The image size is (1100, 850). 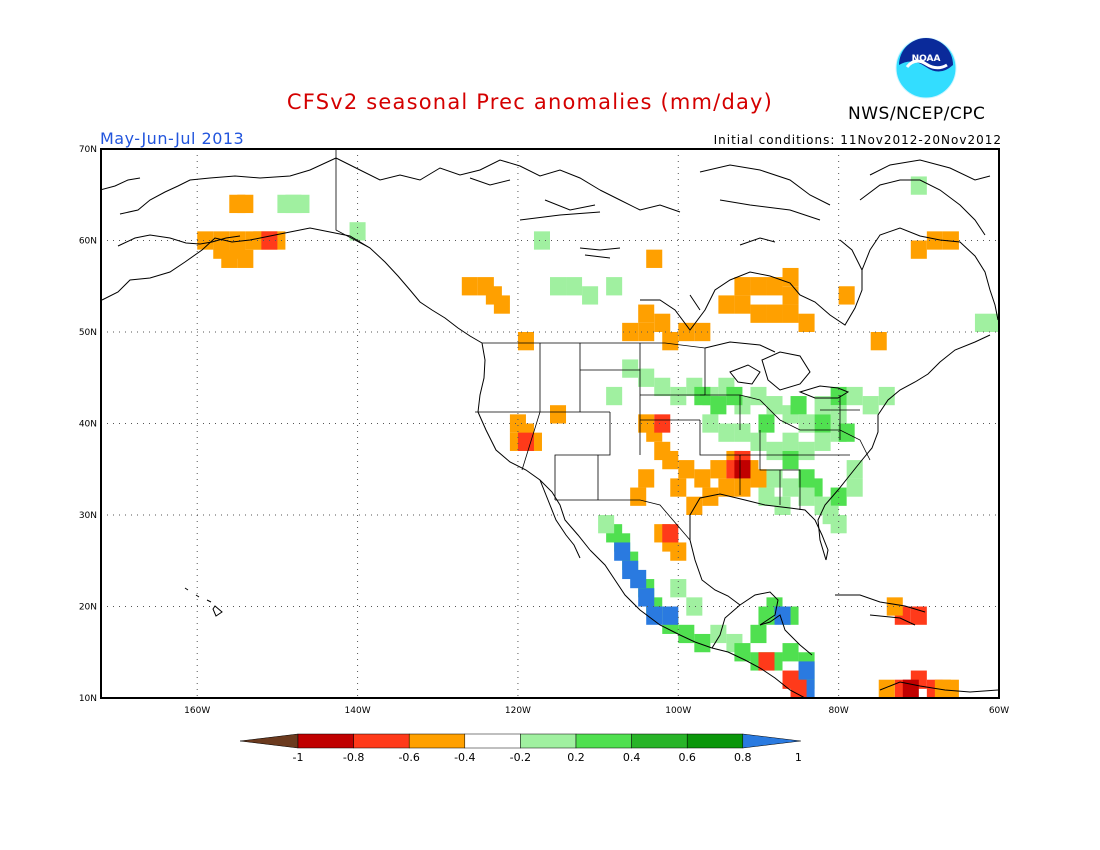 What do you see at coordinates (172, 138) in the screenshot?
I see `forecast-period: May-Jun-Jul 2013` at bounding box center [172, 138].